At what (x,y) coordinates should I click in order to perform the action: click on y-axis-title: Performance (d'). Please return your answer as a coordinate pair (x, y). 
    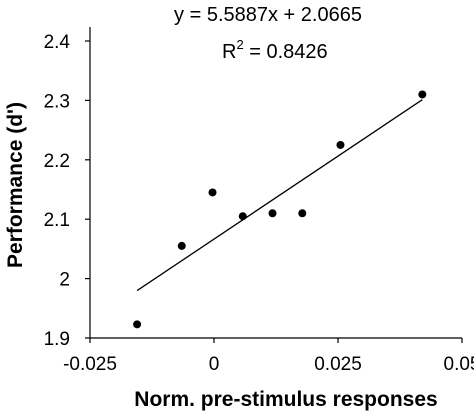
    Looking at the image, I should click on (15, 185).